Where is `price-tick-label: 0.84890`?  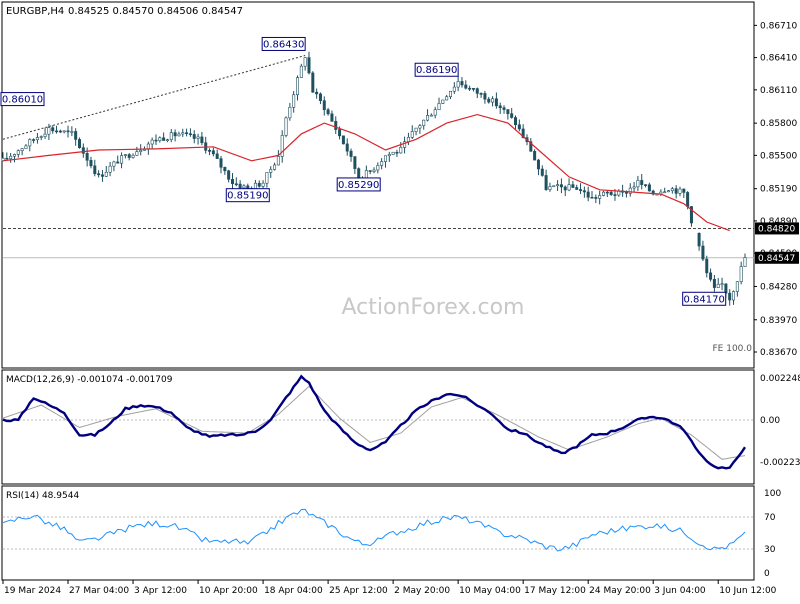
price-tick-label: 0.84890 is located at coordinates (778, 222).